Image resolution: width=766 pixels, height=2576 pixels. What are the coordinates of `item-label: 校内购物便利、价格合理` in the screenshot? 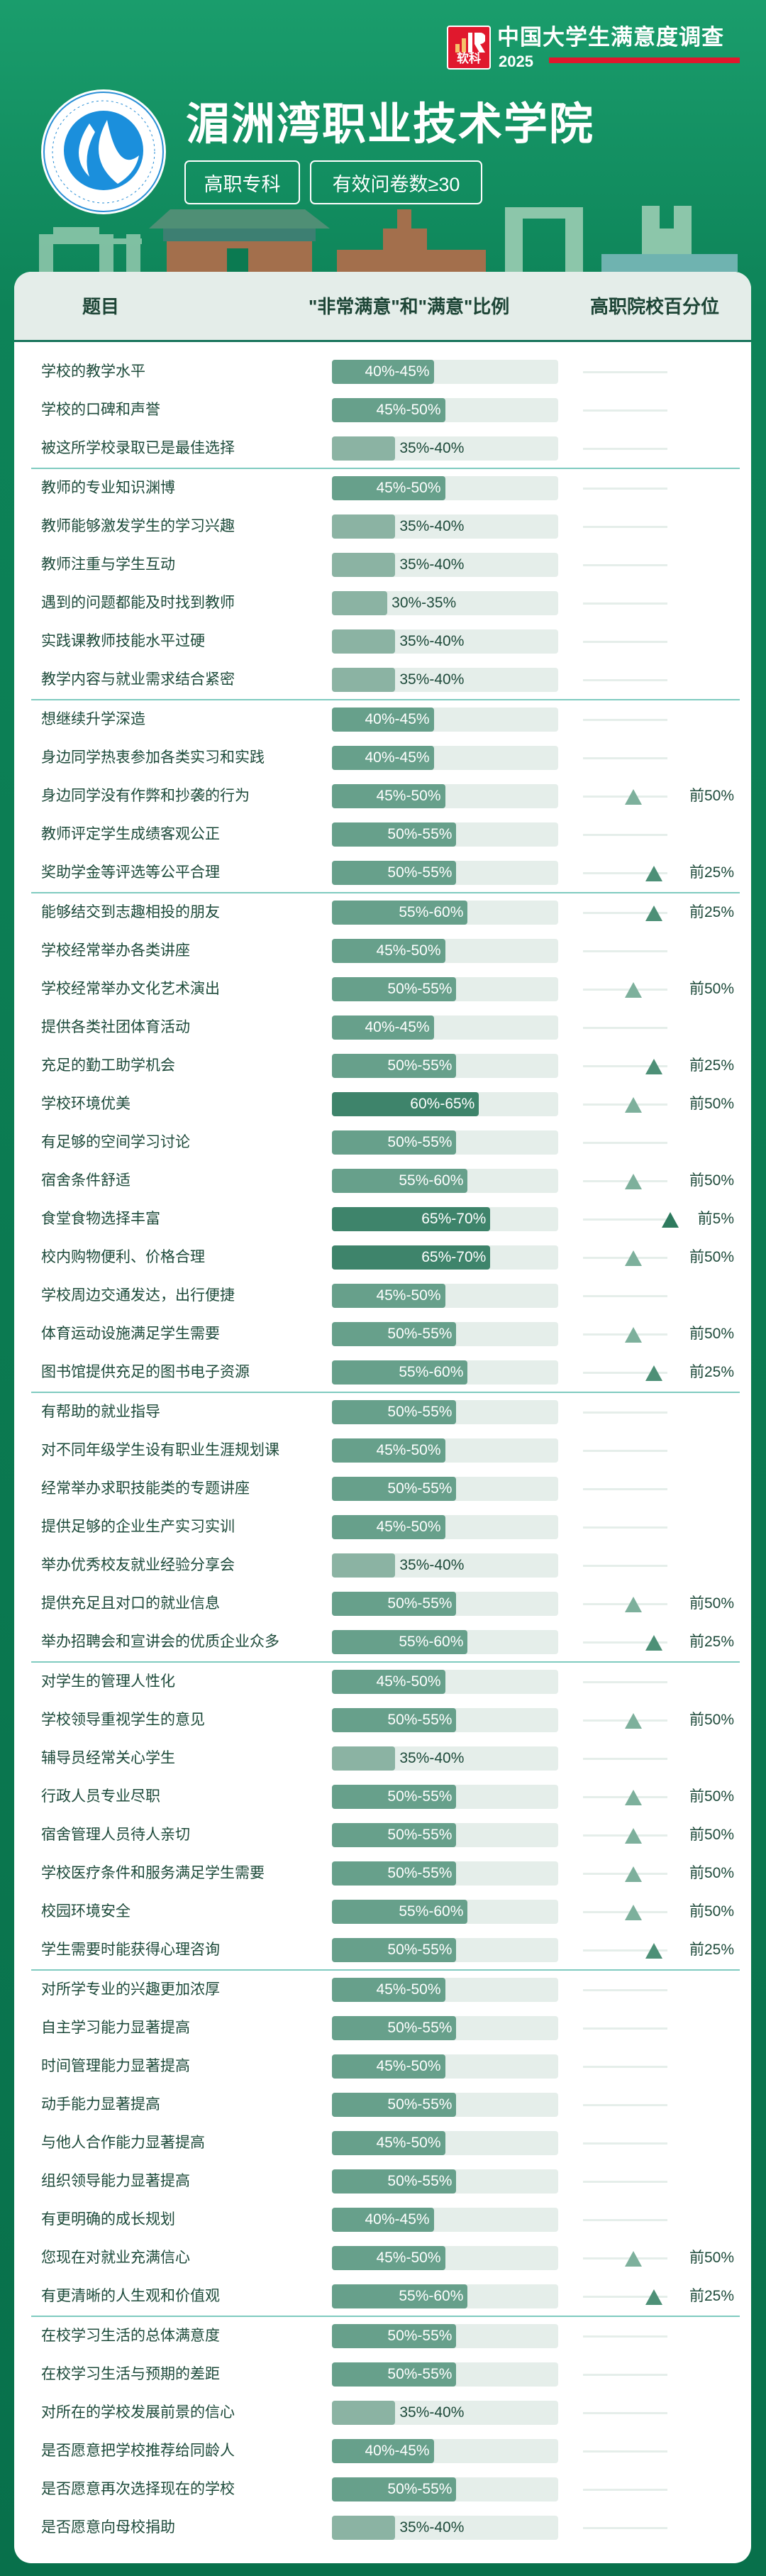 It's located at (123, 1257).